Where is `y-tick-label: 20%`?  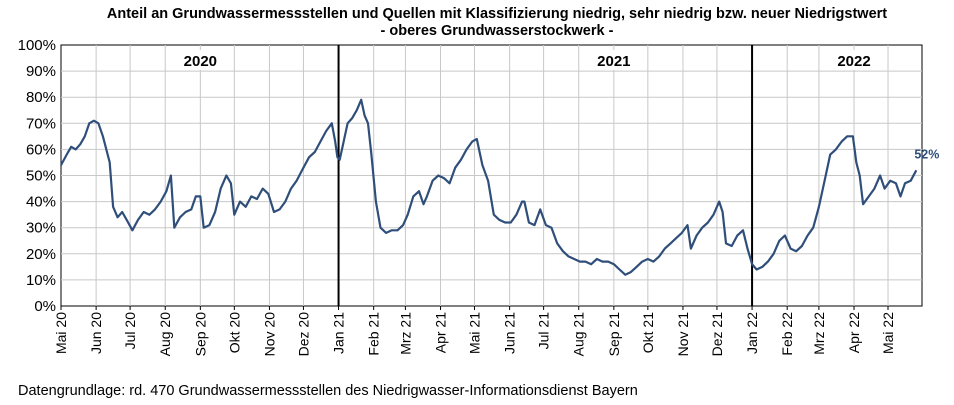
y-tick-label: 20% is located at coordinates (41, 254).